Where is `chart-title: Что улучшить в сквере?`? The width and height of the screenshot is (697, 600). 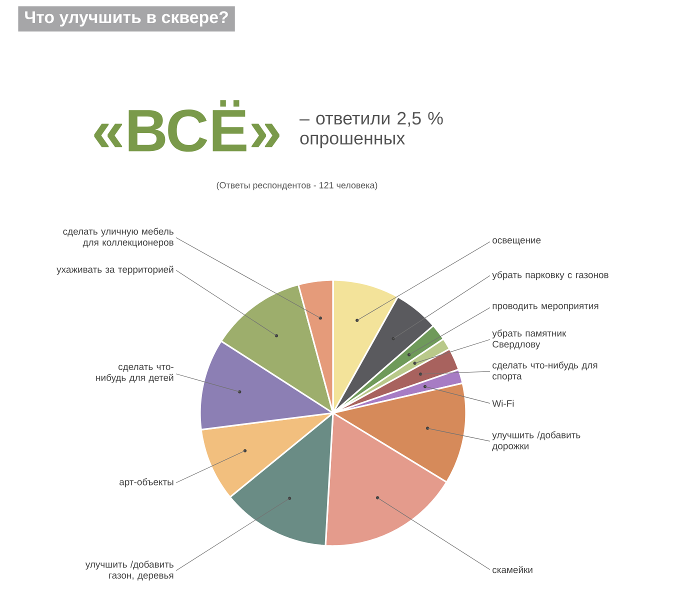 chart-title: Что улучшить в сквере? is located at coordinates (126, 19).